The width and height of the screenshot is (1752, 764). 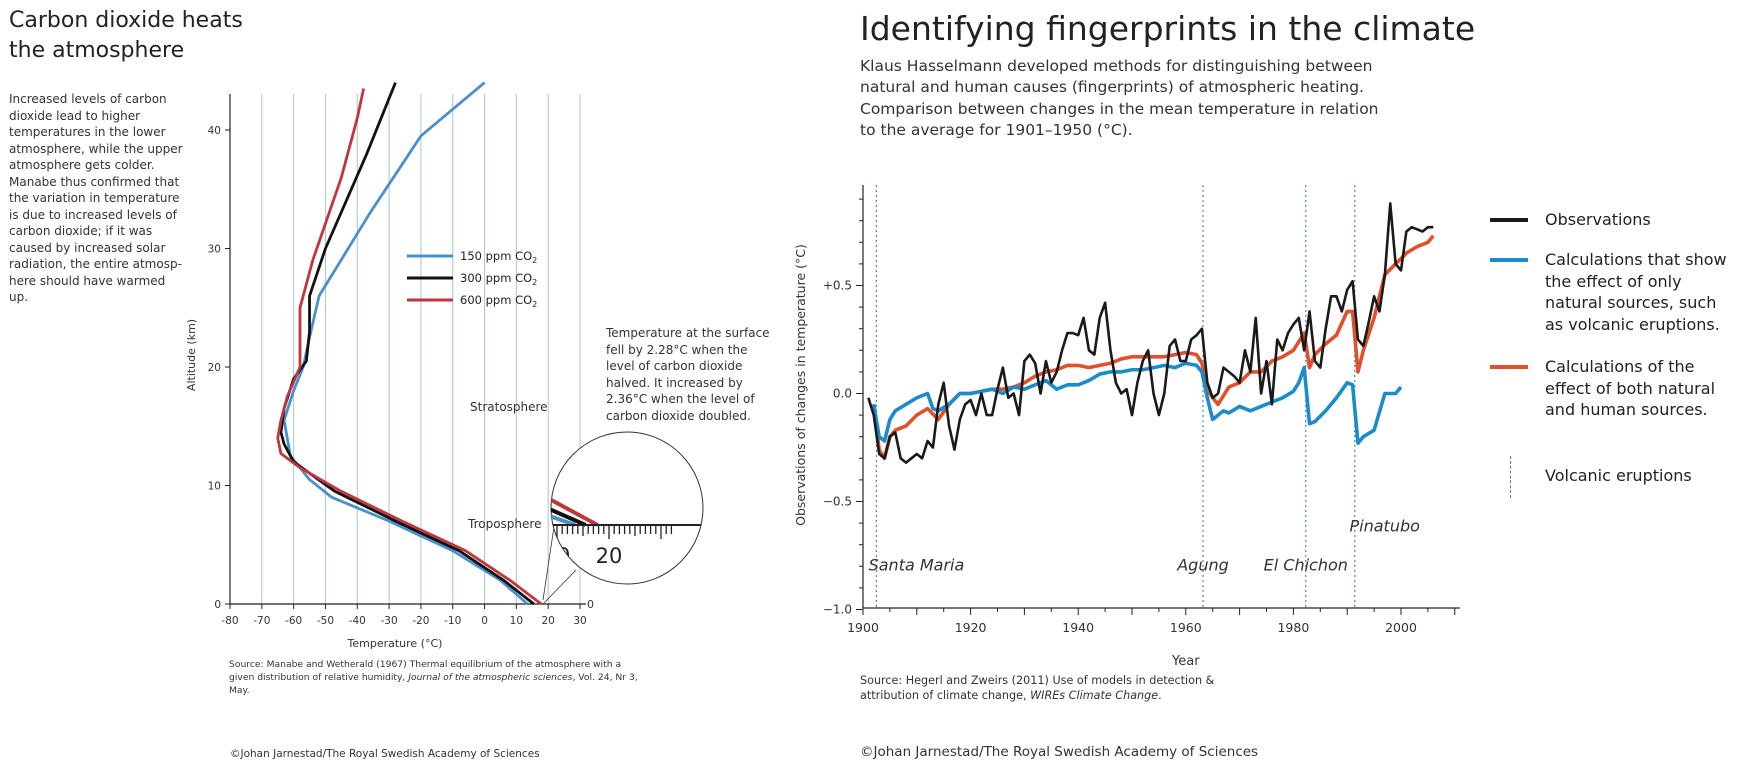 I want to click on legend-swatch-observations, so click(x=1509, y=220).